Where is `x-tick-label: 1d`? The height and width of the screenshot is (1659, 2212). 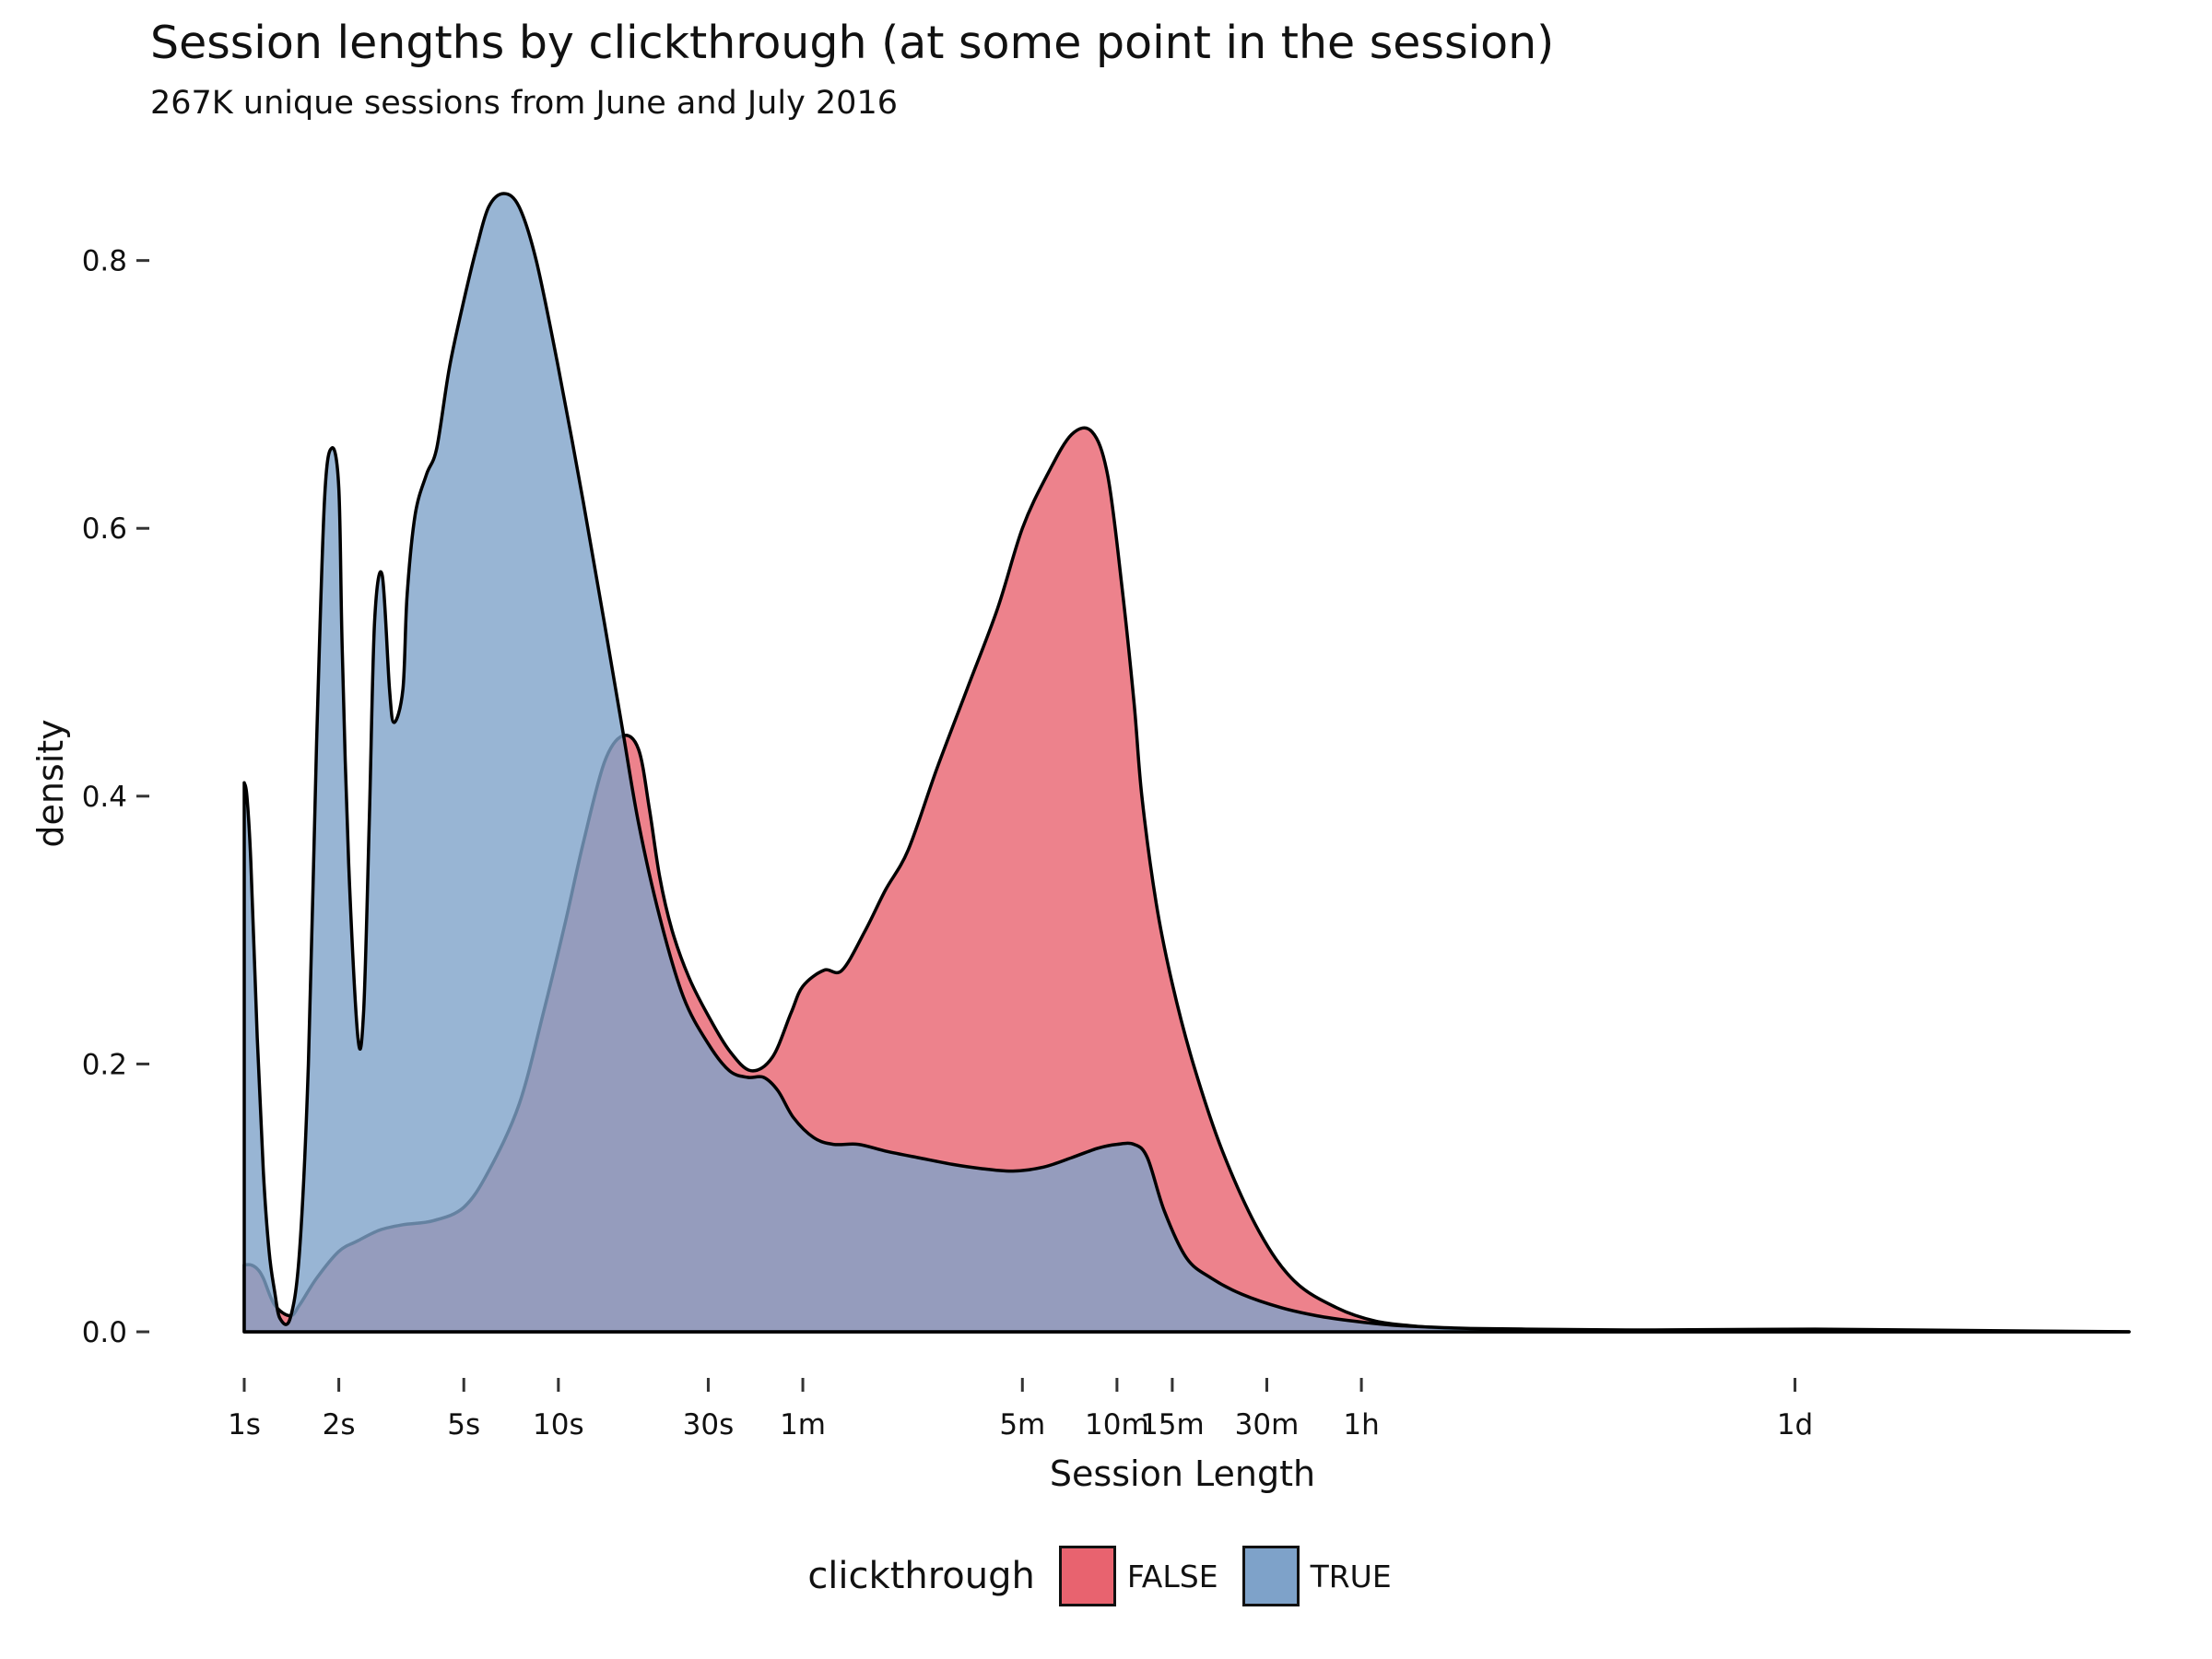 x-tick-label: 1d is located at coordinates (1795, 1424).